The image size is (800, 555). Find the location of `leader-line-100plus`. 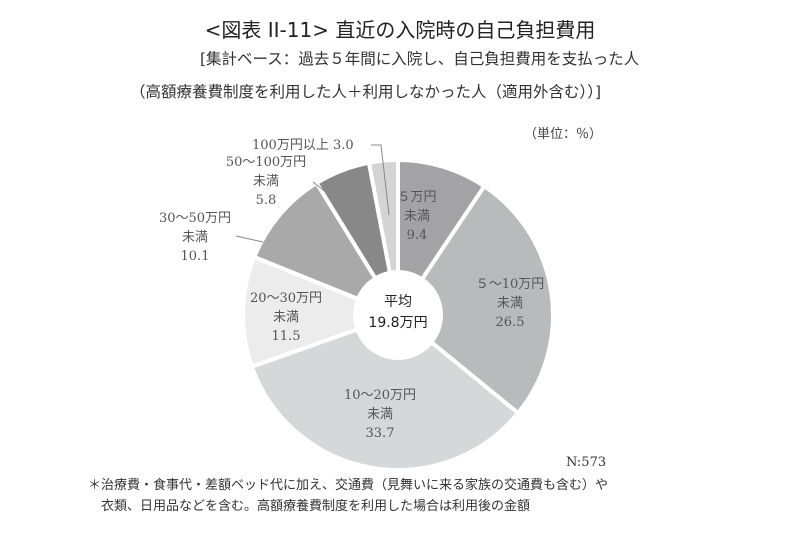

leader-line-100plus is located at coordinates (380, 180).